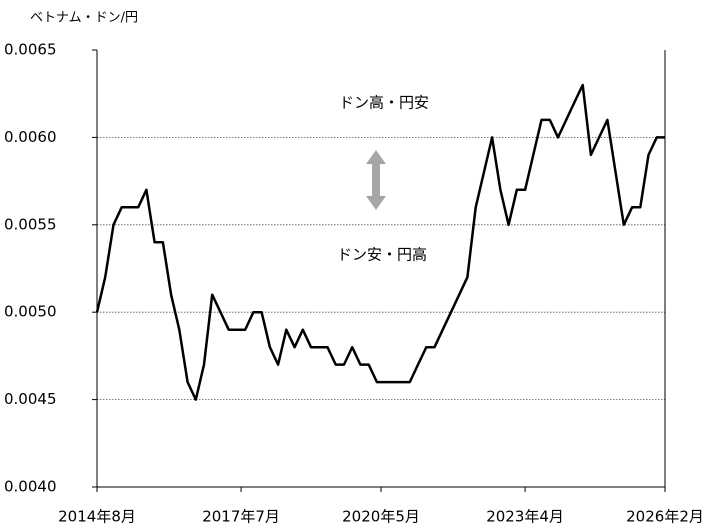 The height and width of the screenshot is (528, 710). I want to click on y-tick-label: 0.0040, so click(30, 487).